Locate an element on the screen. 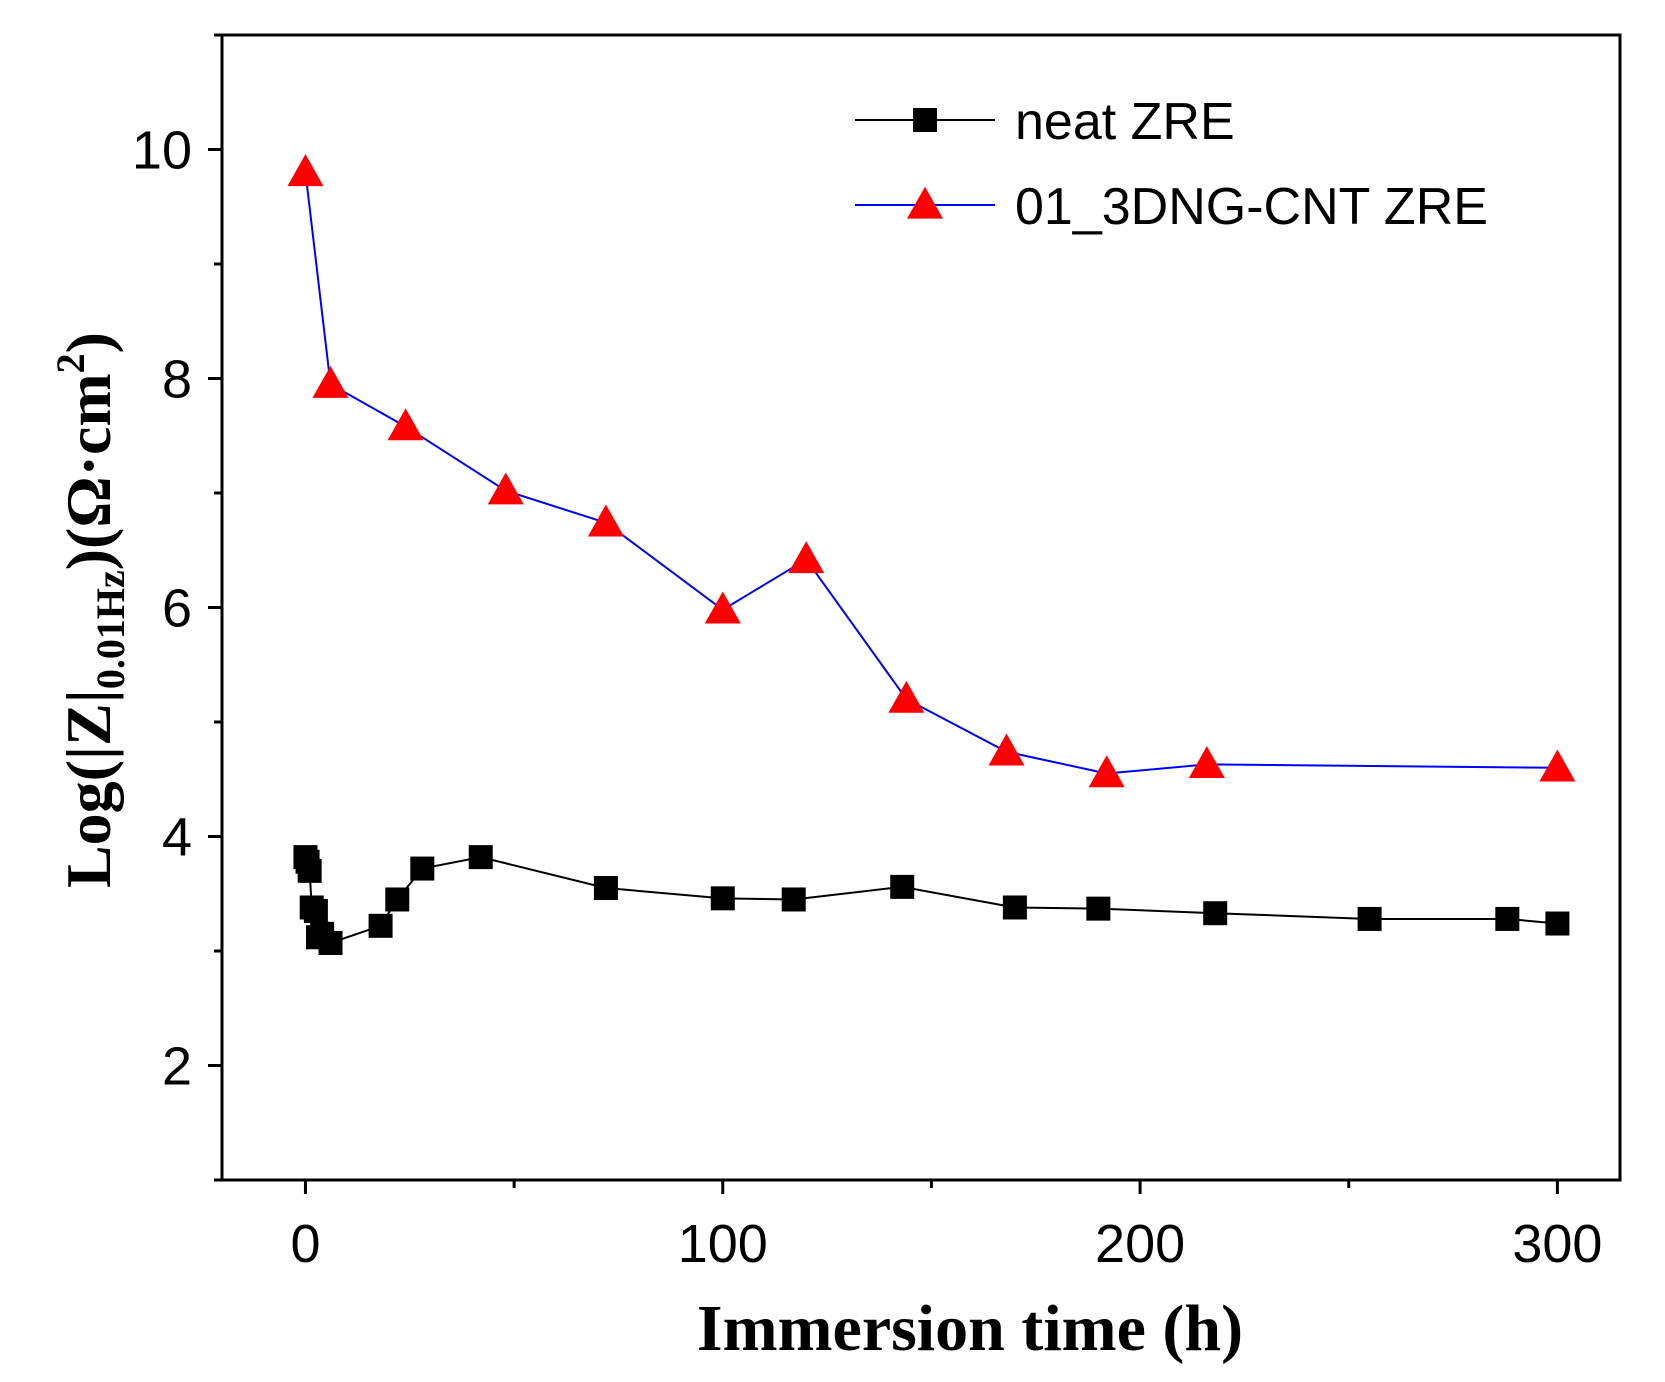 The image size is (1665, 1382). x-tick-label: 100 is located at coordinates (723, 1244).